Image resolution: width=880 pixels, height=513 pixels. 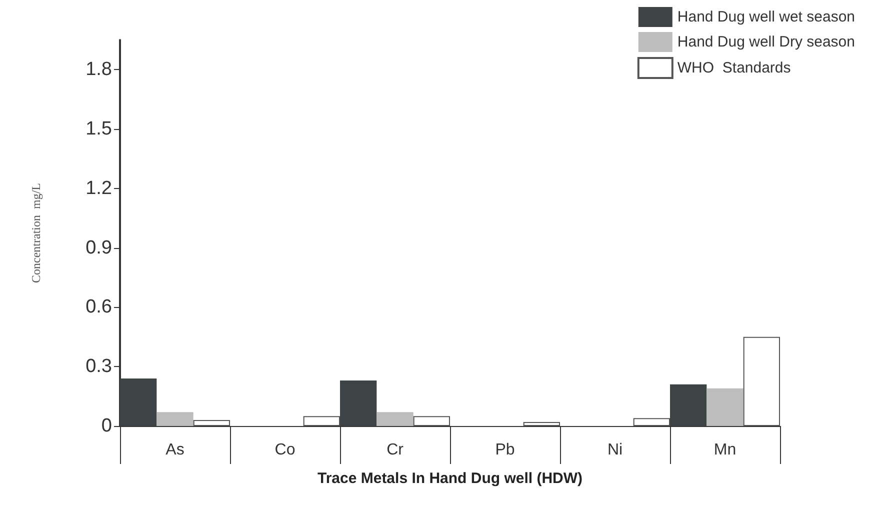 I want to click on legend-label: Hand Dug well Dry season, so click(x=766, y=42).